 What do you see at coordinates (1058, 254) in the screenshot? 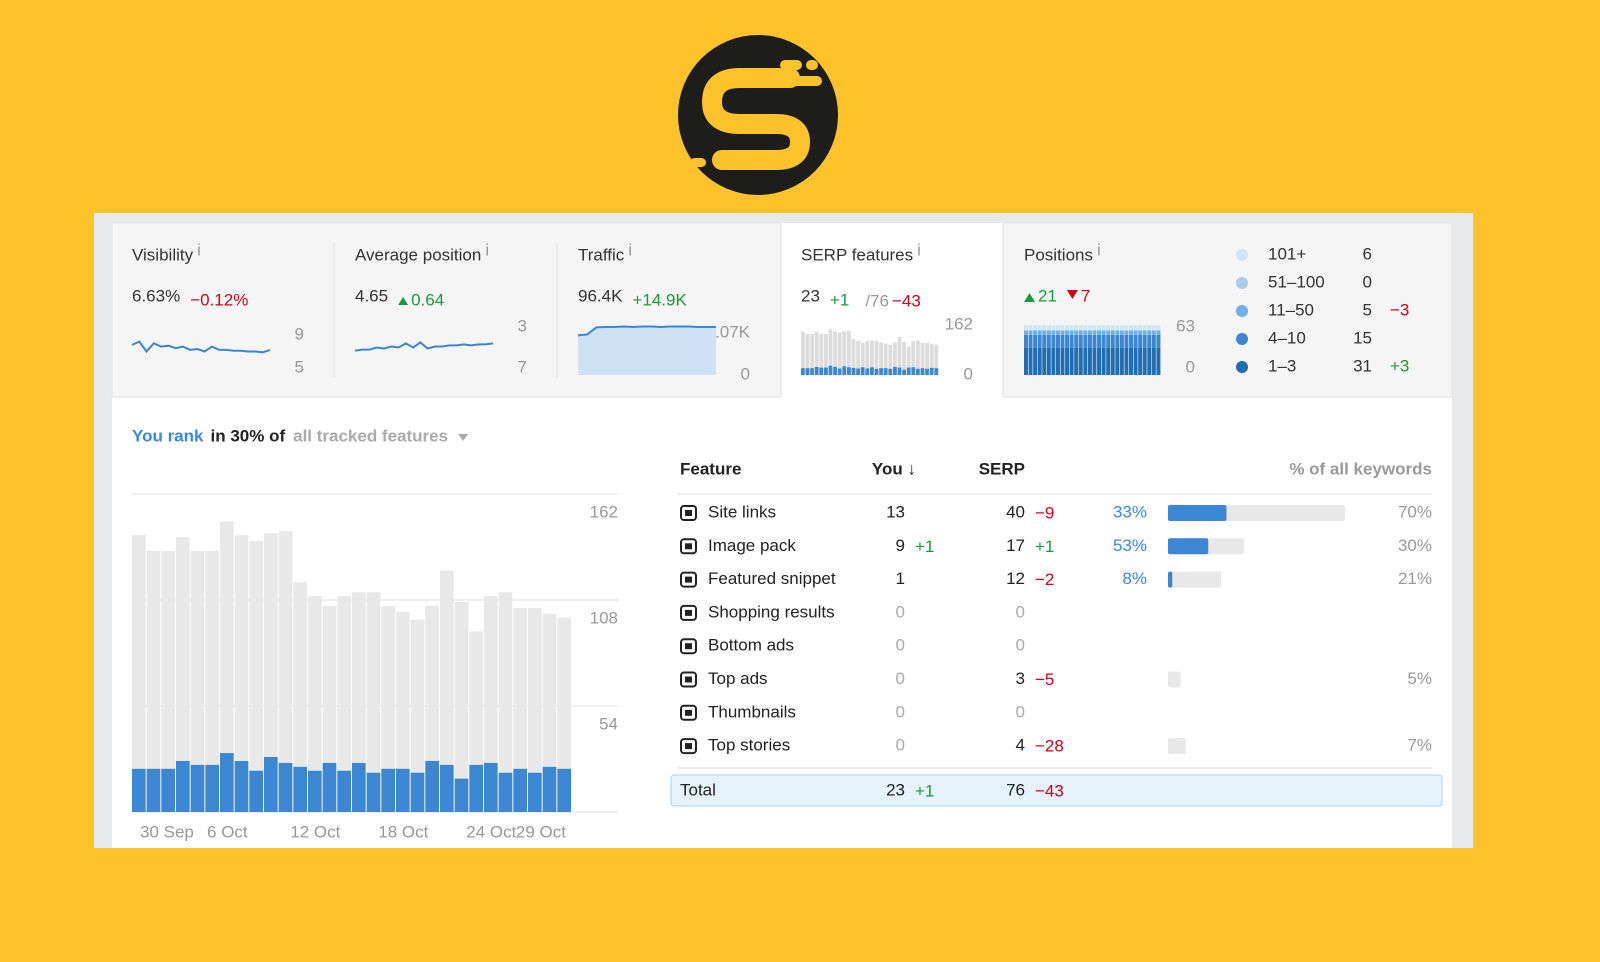
I see `card-title: Positions` at bounding box center [1058, 254].